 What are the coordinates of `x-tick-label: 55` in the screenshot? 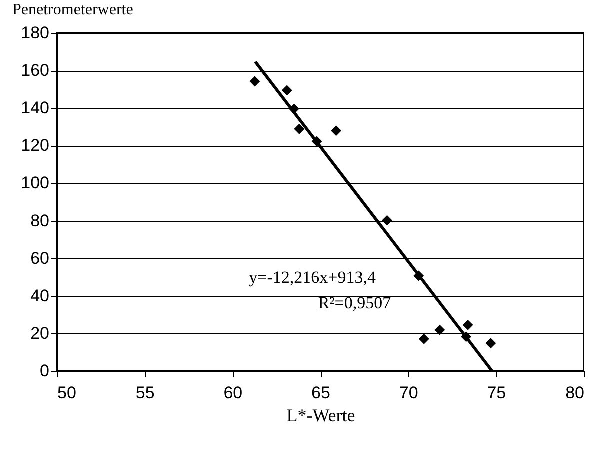 It's located at (145, 393).